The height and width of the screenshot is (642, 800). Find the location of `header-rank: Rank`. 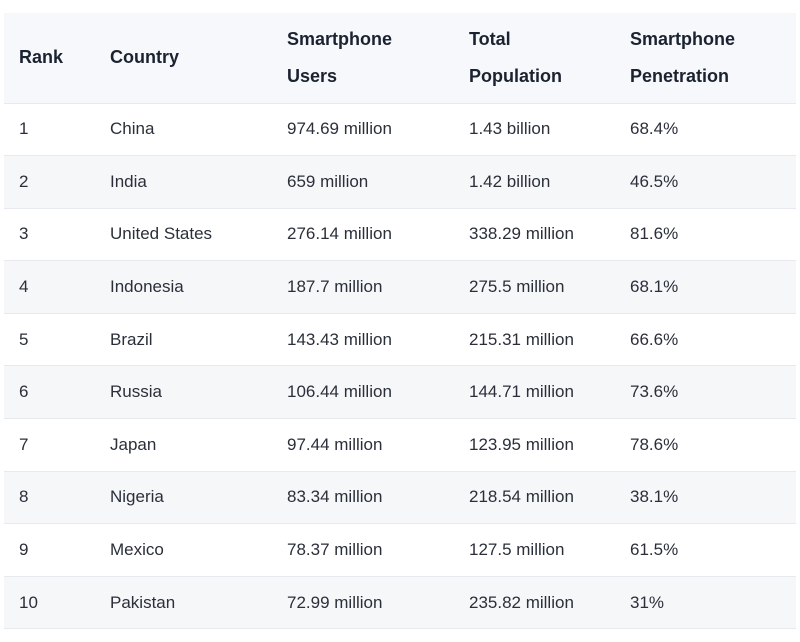

header-rank: Rank is located at coordinates (57, 58).